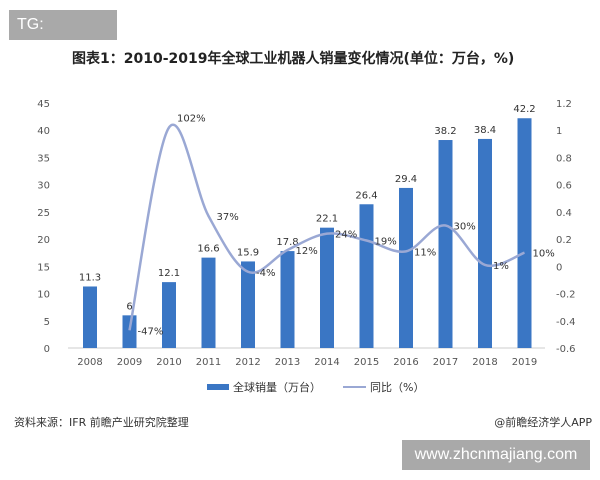  What do you see at coordinates (366, 195) in the screenshot?
I see `bar-label: 26.4` at bounding box center [366, 195].